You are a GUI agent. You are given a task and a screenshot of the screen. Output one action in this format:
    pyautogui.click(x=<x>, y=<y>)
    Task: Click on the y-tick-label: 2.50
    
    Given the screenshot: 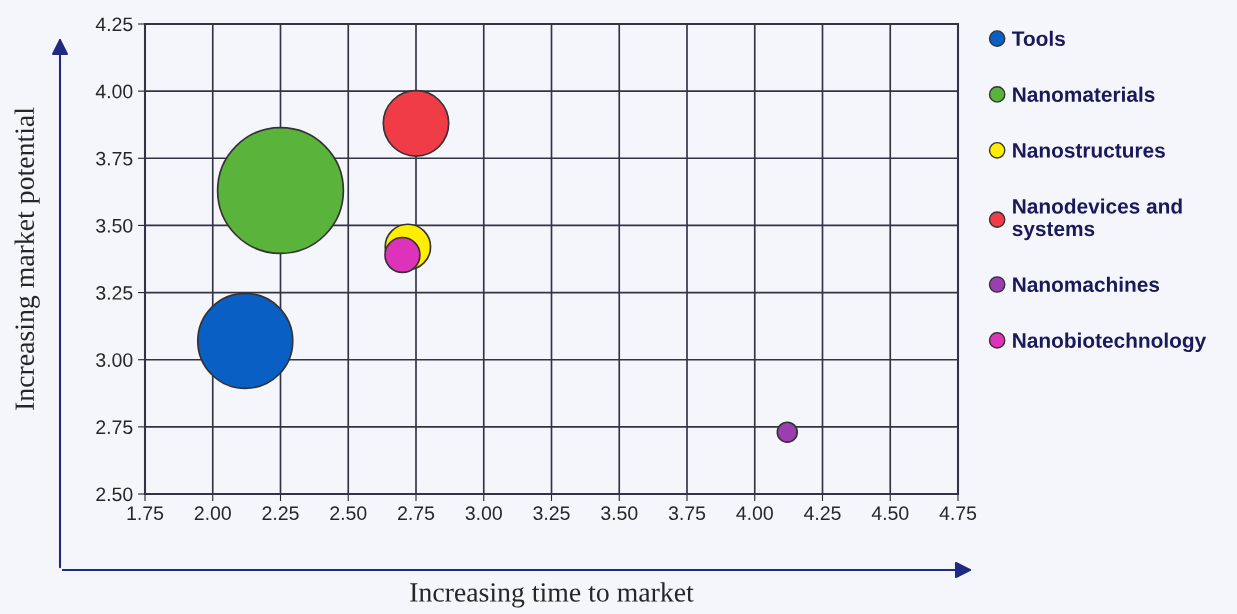 What is the action you would take?
    pyautogui.click(x=114, y=494)
    